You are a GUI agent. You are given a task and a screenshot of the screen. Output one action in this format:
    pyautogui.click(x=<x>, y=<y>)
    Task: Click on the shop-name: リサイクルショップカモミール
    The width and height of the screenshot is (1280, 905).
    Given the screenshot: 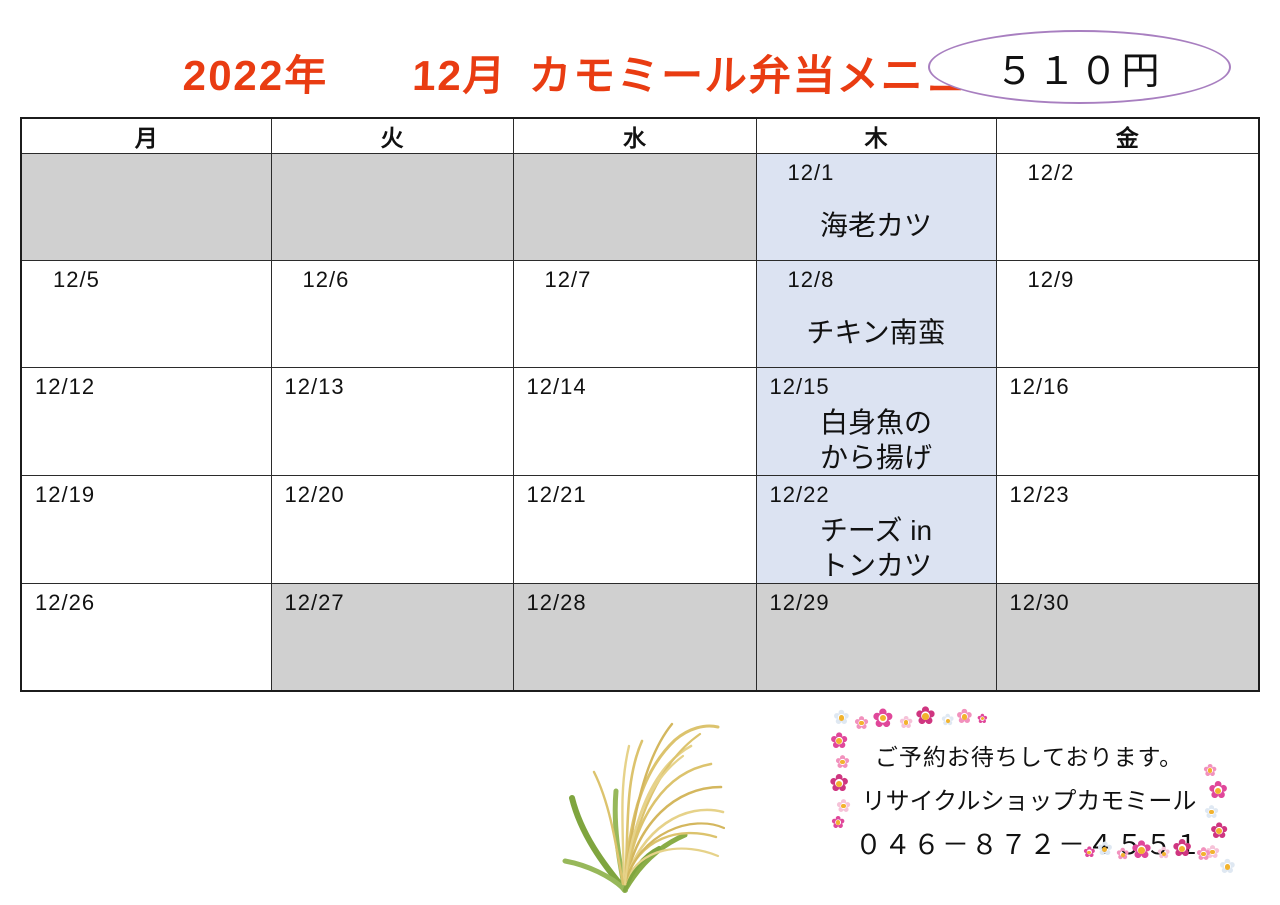 What is the action you would take?
    pyautogui.click(x=1029, y=801)
    